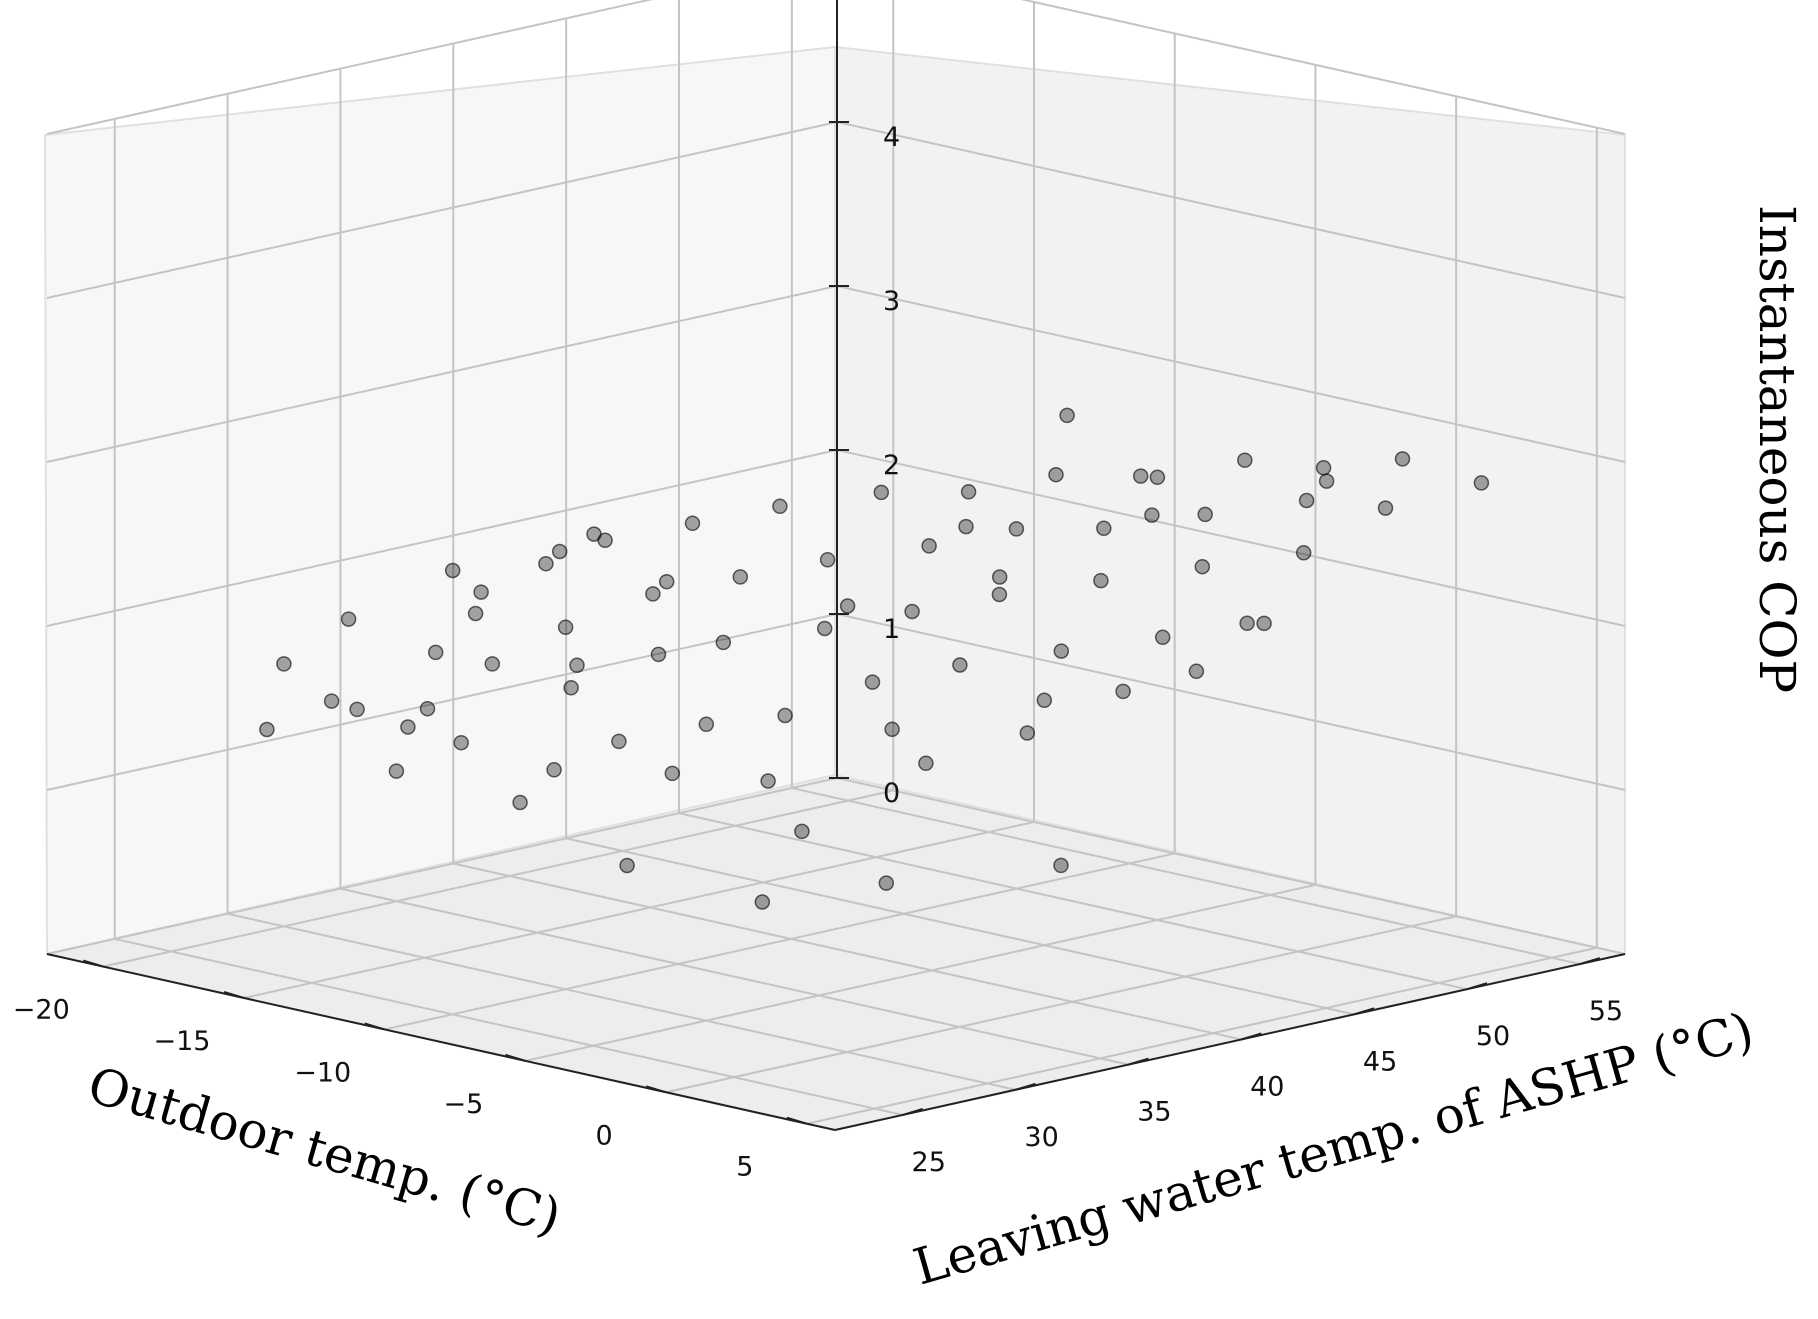  I want to click on z-axis-title: Instantaneous COP, so click(1777, 449).